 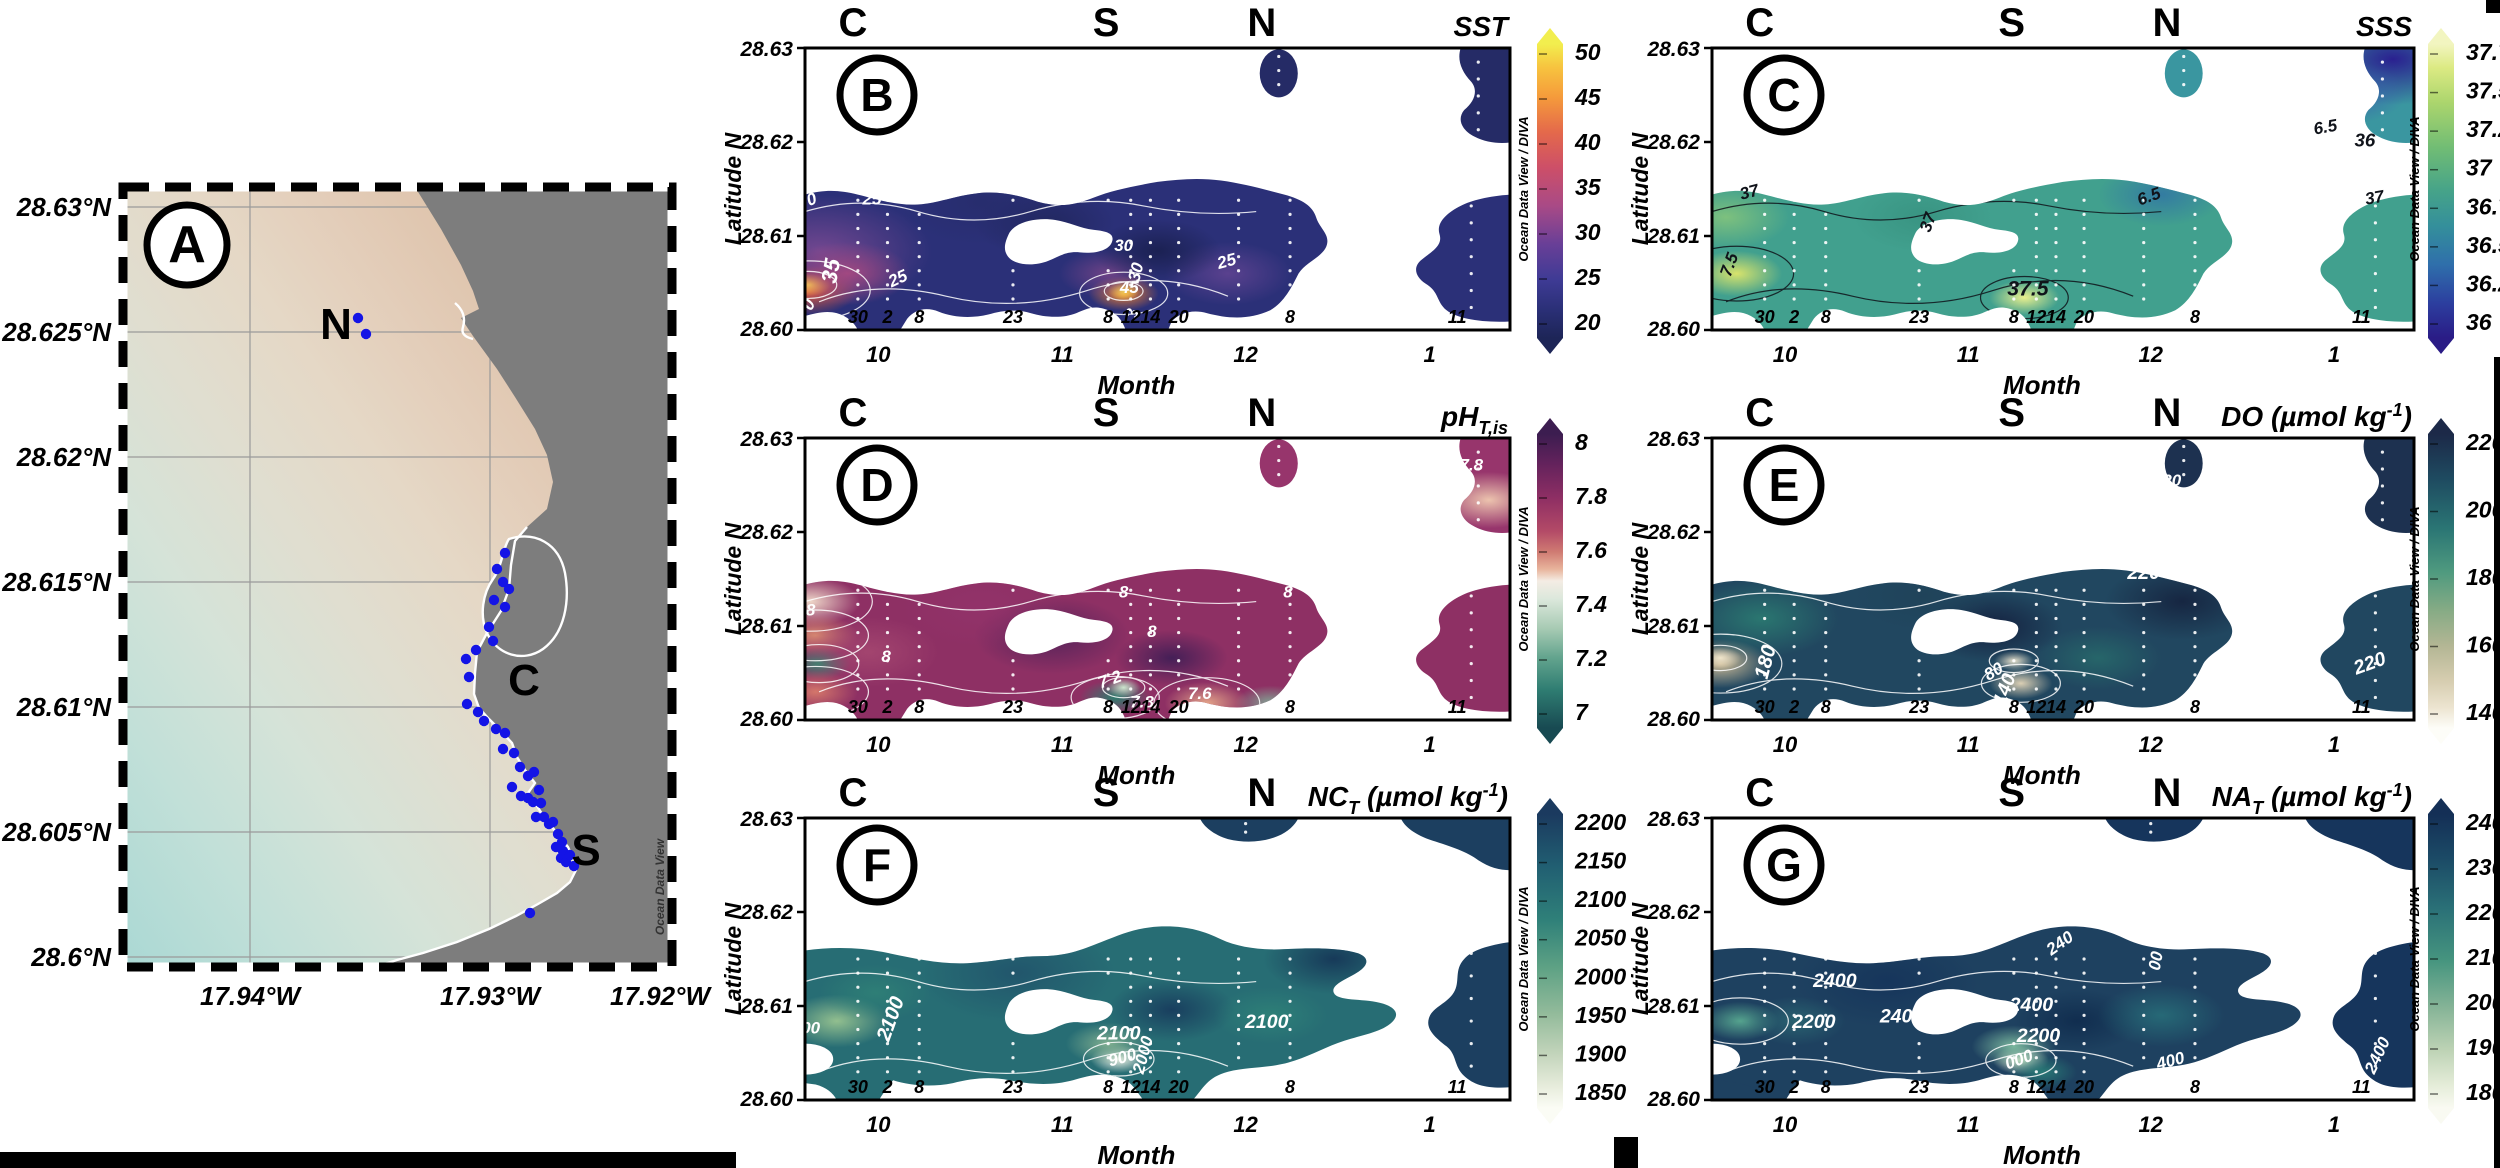 What do you see at coordinates (464, 321) in the screenshot?
I see `map-coastline-cove` at bounding box center [464, 321].